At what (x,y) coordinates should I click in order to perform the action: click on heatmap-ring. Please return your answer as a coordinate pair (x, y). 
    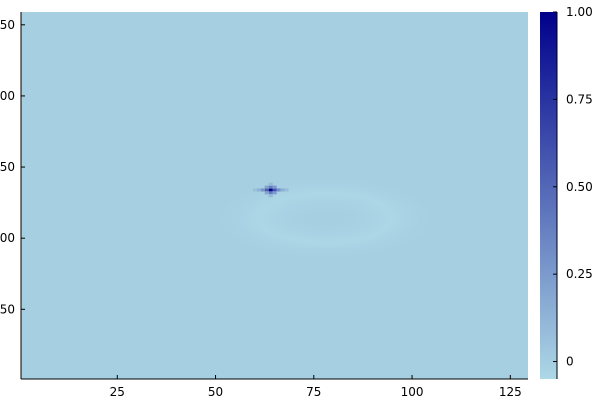
    Looking at the image, I should click on (325, 218).